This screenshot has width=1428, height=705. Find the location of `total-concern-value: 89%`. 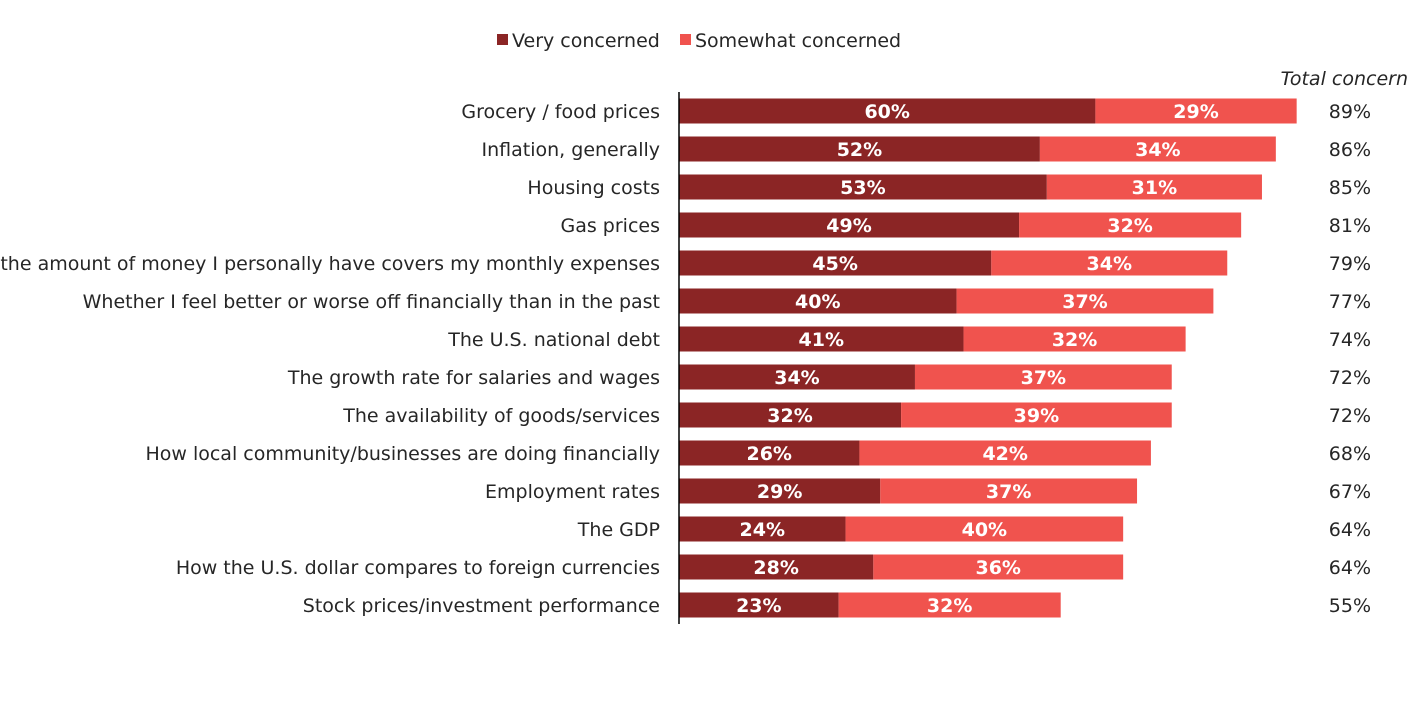

total-concern-value: 89% is located at coordinates (1350, 112).